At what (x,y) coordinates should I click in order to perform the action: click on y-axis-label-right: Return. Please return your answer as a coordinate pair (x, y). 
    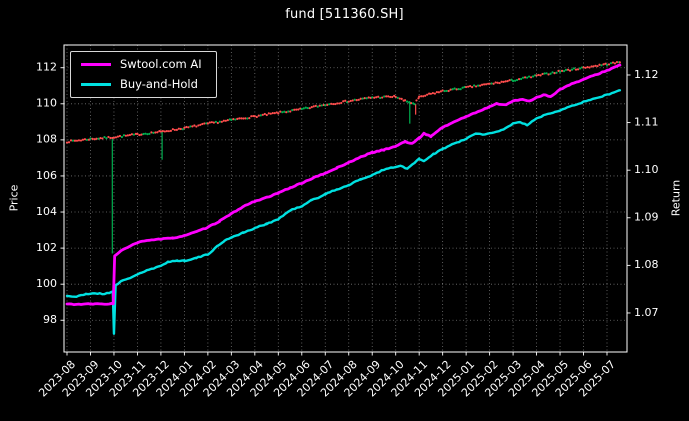
    Looking at the image, I should click on (676, 198).